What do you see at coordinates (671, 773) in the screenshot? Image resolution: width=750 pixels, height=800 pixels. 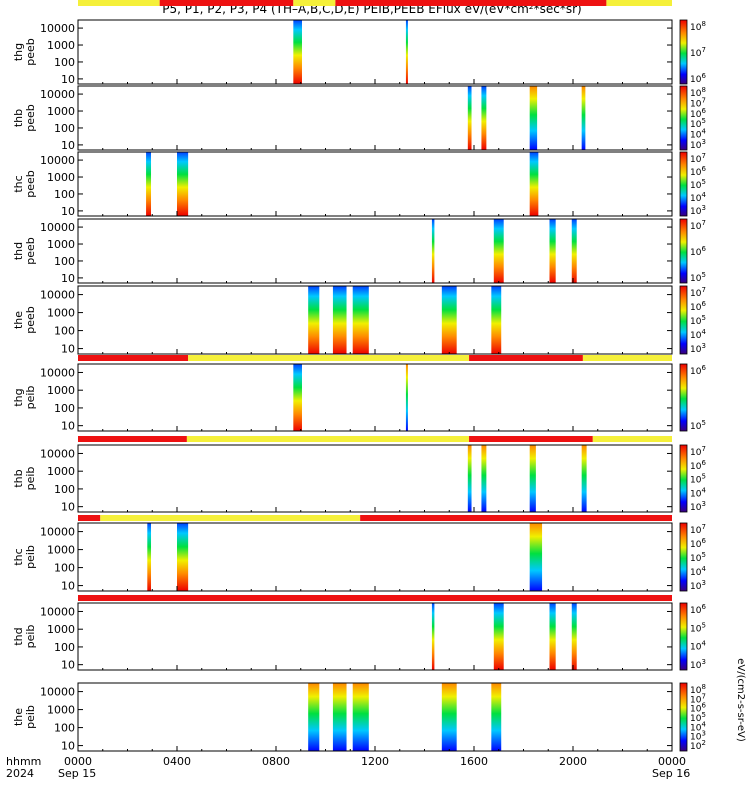 I see `x-axis-end-date: Sep 16` at bounding box center [671, 773].